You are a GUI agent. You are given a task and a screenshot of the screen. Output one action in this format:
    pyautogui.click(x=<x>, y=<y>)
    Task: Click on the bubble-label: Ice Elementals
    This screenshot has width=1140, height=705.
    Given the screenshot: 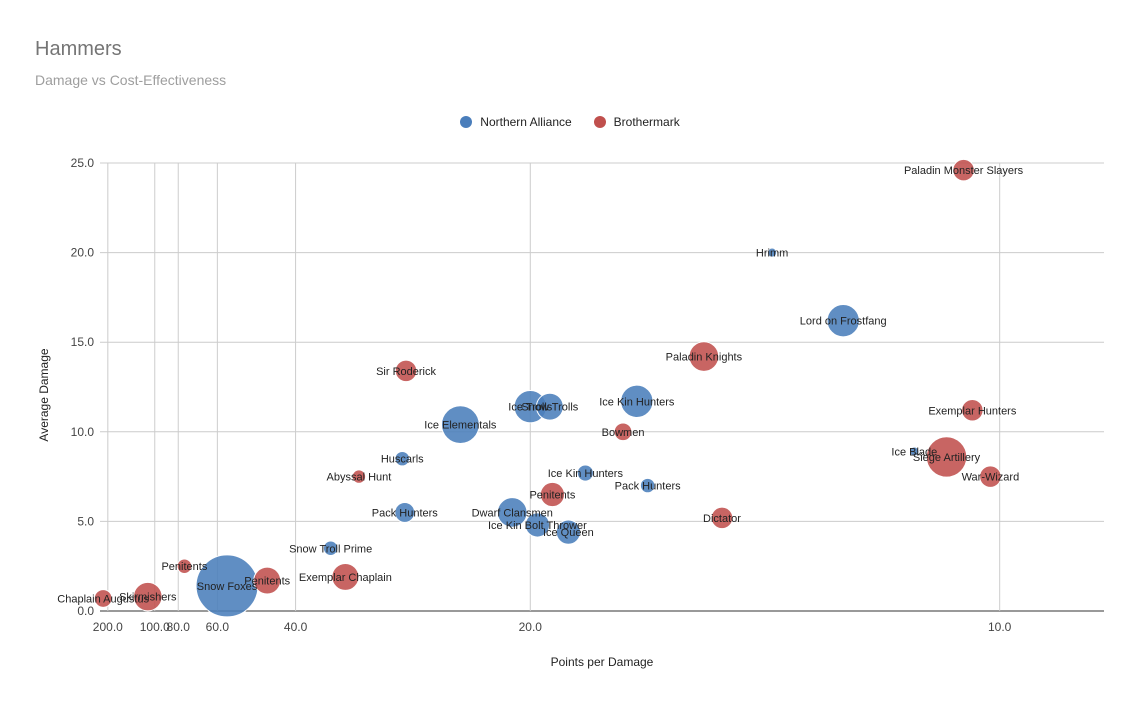 What is the action you would take?
    pyautogui.click(x=460, y=426)
    